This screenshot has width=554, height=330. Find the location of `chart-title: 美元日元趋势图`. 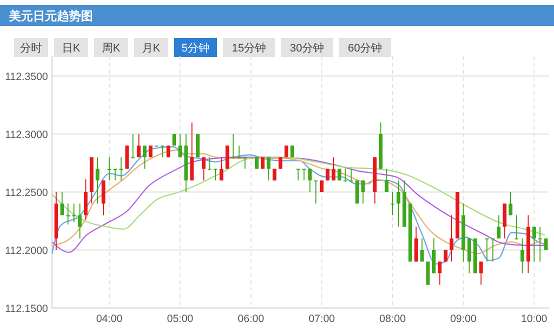

chart-title: 美元日元趋势图 is located at coordinates (50, 16).